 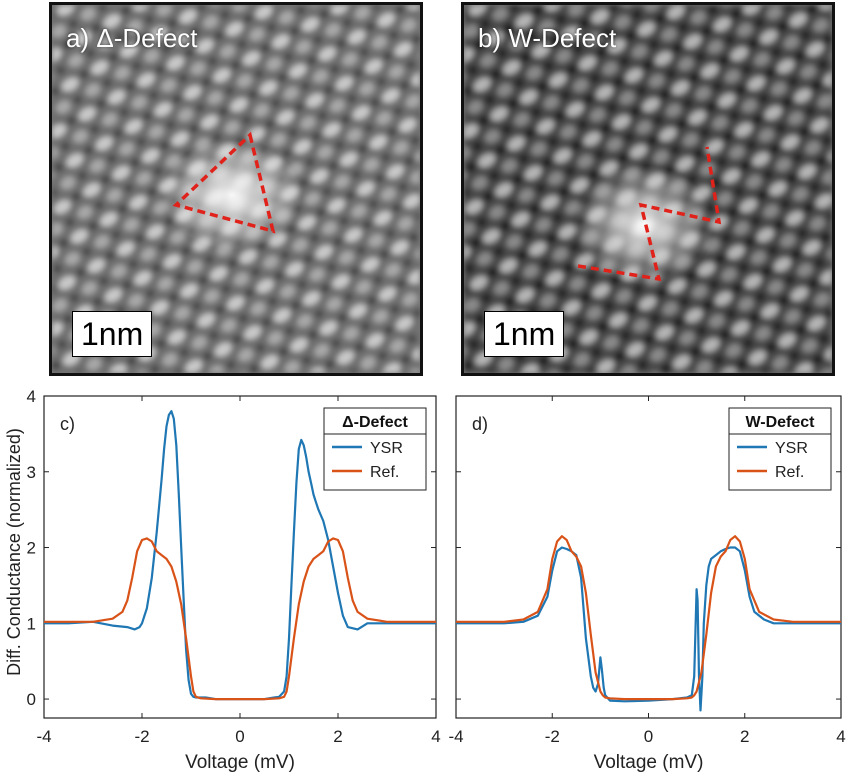 I want to click on y-tick-label: 3, so click(x=31, y=472).